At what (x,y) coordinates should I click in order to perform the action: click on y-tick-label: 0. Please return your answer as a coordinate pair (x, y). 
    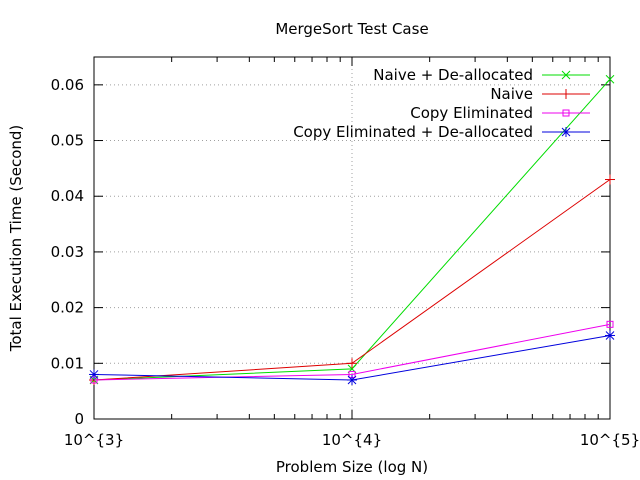
    Looking at the image, I should click on (79, 419).